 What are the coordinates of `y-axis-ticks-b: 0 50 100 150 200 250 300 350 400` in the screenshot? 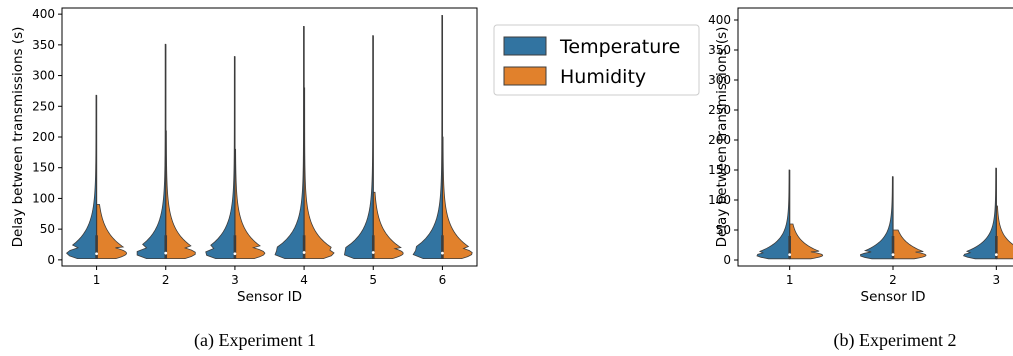 It's located at (723, 140).